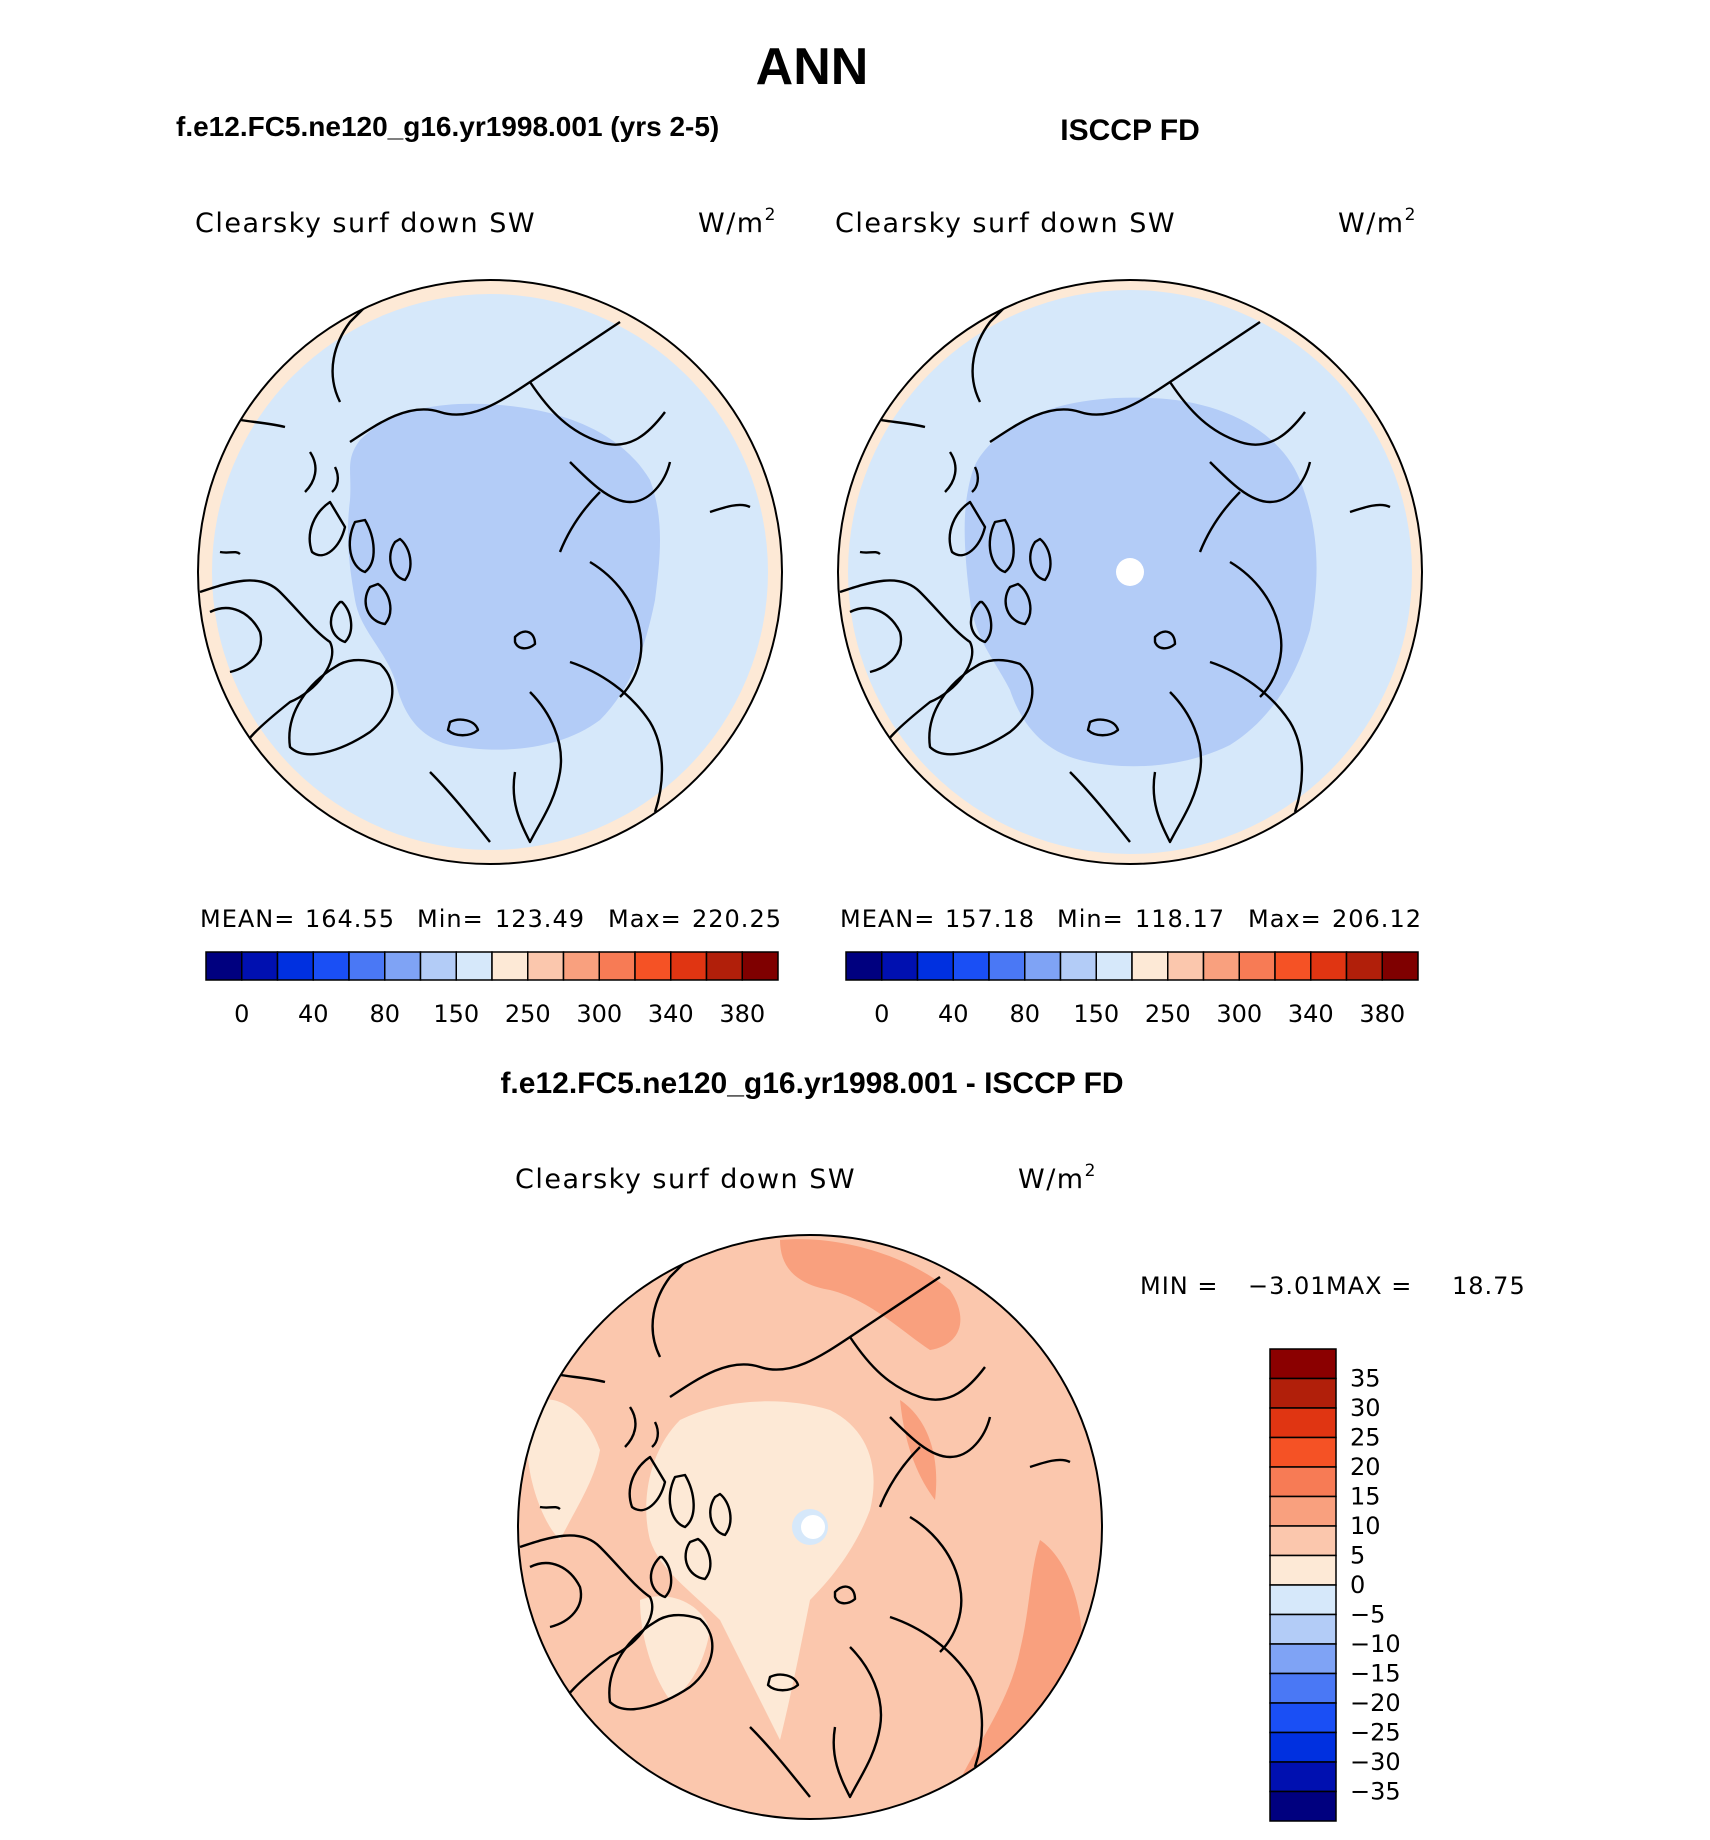 Image resolution: width=1710 pixels, height=1840 pixels. What do you see at coordinates (1168, 1014) in the screenshot?
I see `colorbar-b-tick-label: 250` at bounding box center [1168, 1014].